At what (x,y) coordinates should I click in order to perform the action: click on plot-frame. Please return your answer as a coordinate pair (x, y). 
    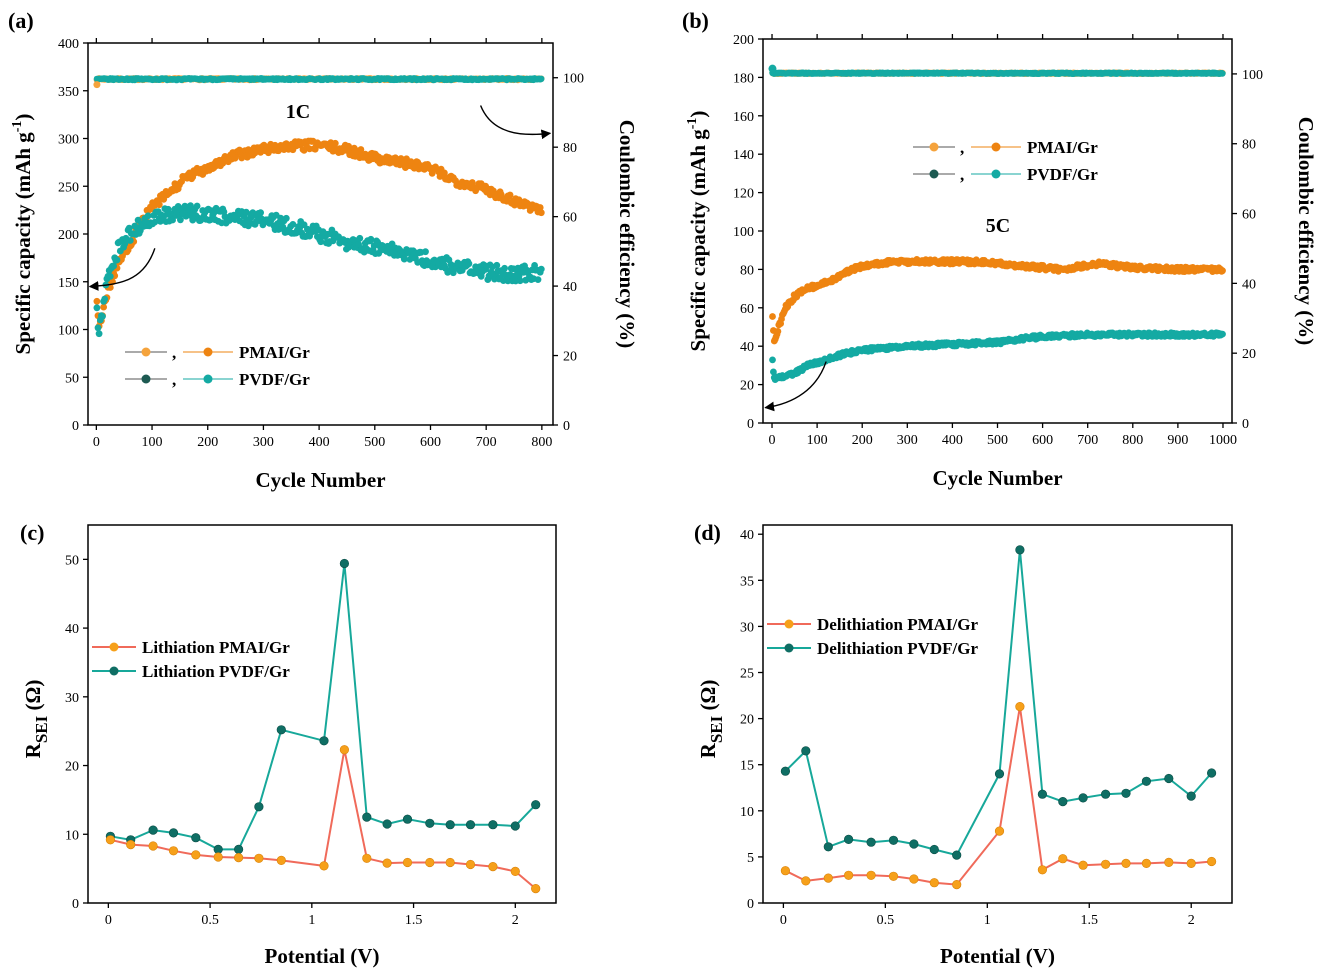
    Looking at the image, I should click on (322, 714).